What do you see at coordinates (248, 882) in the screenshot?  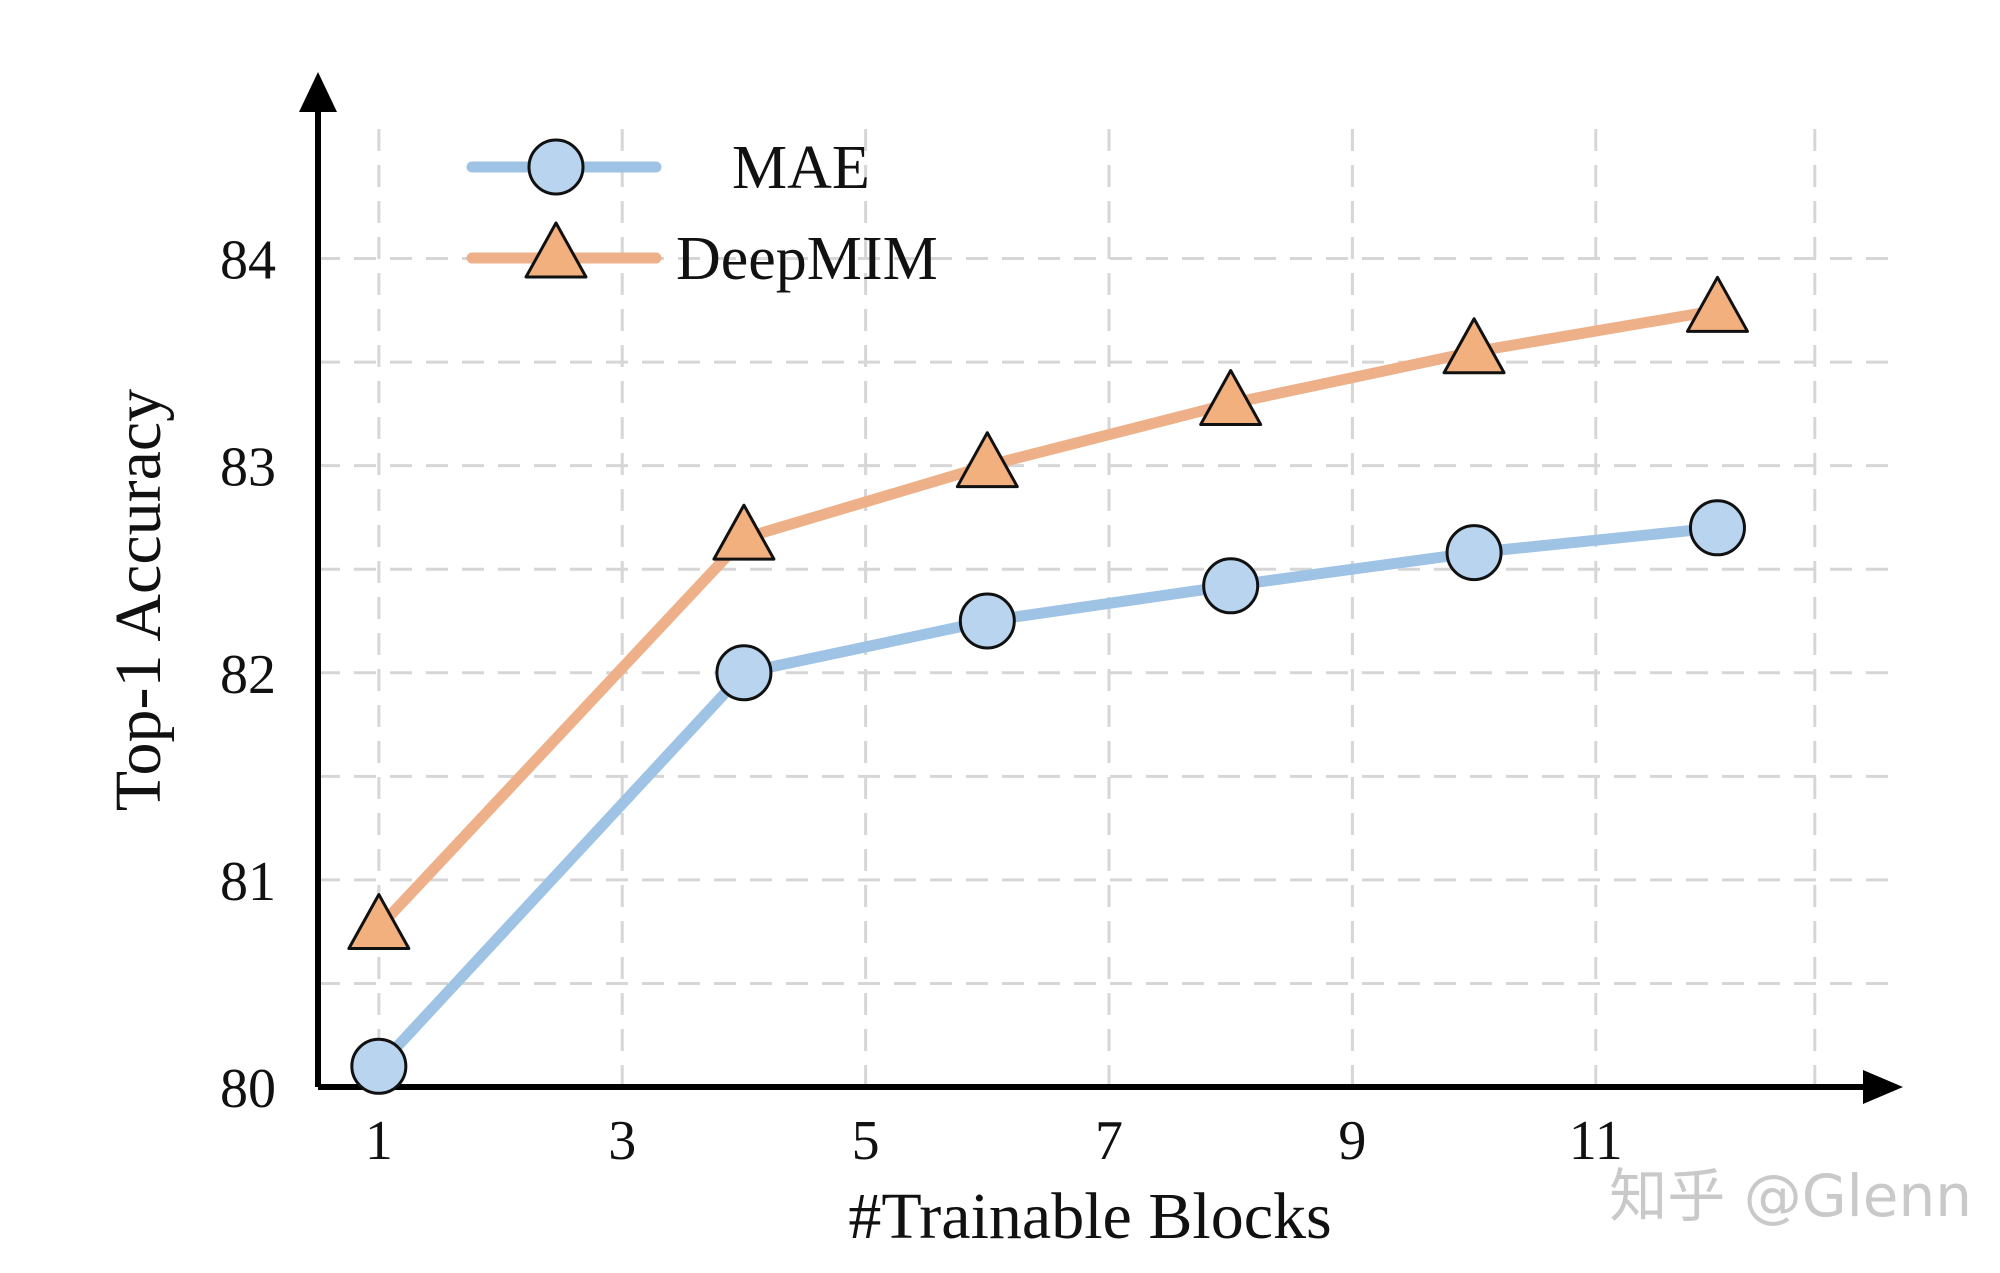 I see `y-tick-label: 81` at bounding box center [248, 882].